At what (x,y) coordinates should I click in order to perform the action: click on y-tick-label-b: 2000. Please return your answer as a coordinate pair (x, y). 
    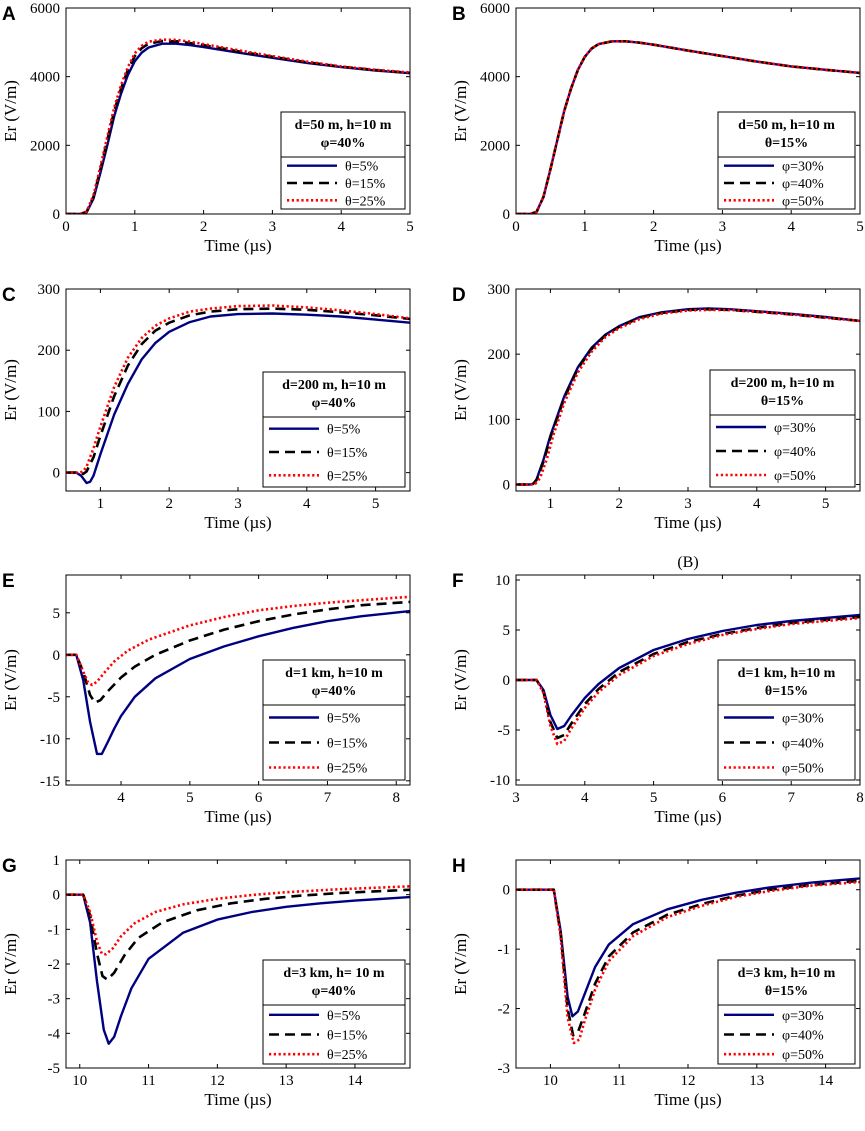
    Looking at the image, I should click on (495, 146).